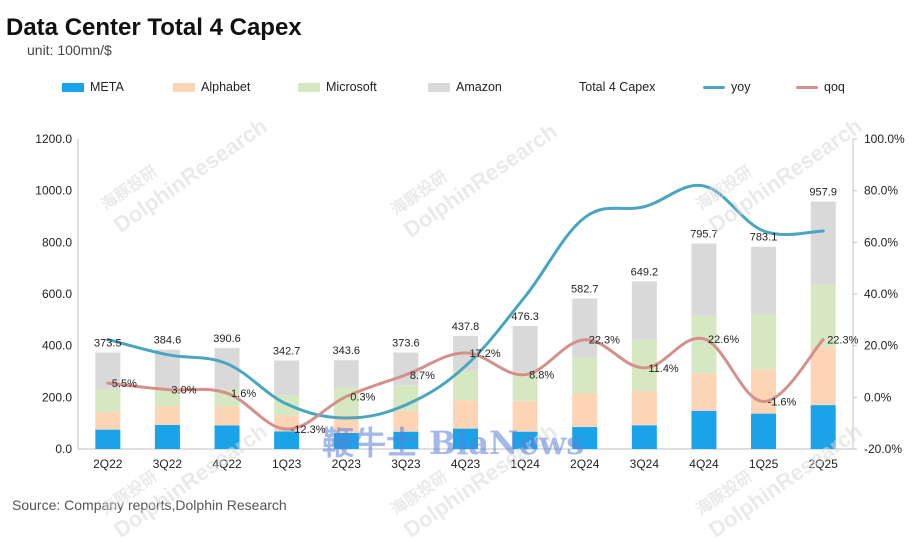 The image size is (913, 547). What do you see at coordinates (63, 449) in the screenshot?
I see `y-left-tick-label: 0.0` at bounding box center [63, 449].